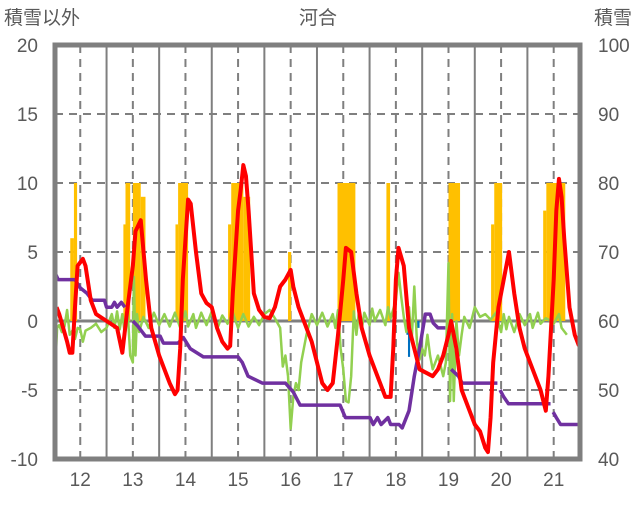 This screenshot has width=636, height=506. I want to click on y-left-tick-label: -10, so click(24, 460).